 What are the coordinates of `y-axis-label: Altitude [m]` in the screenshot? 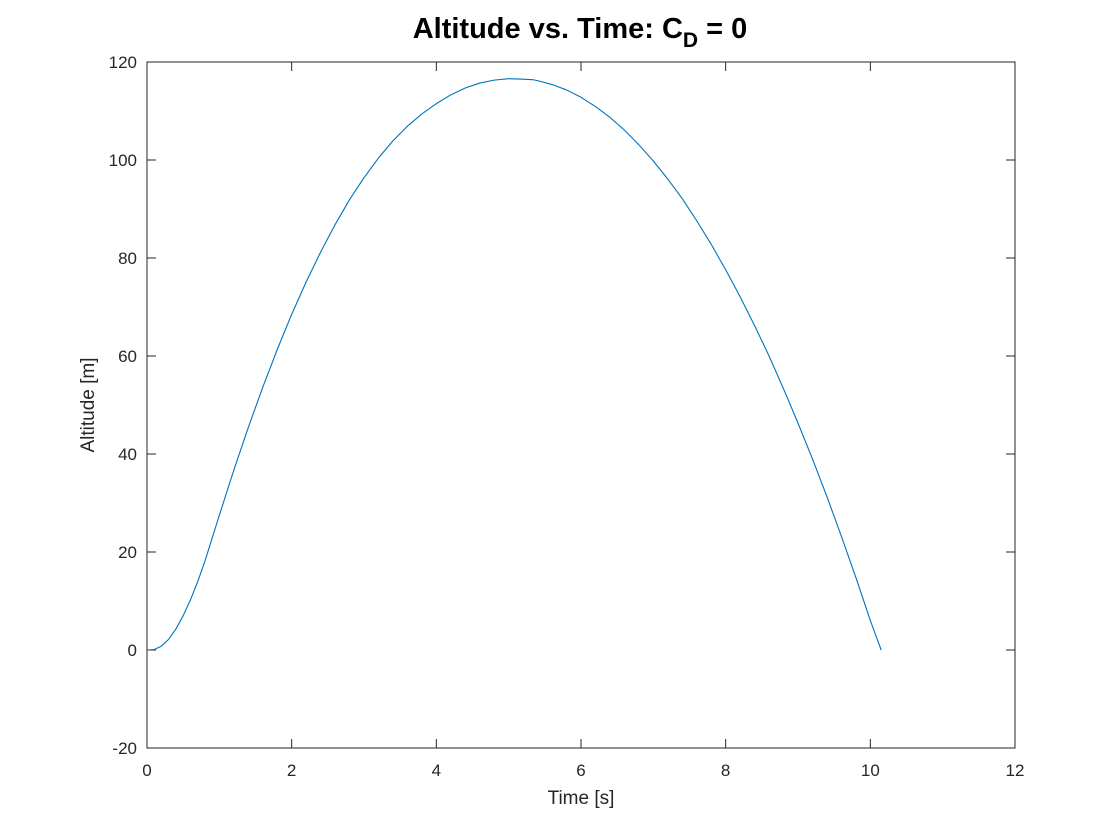 It's located at (88, 404).